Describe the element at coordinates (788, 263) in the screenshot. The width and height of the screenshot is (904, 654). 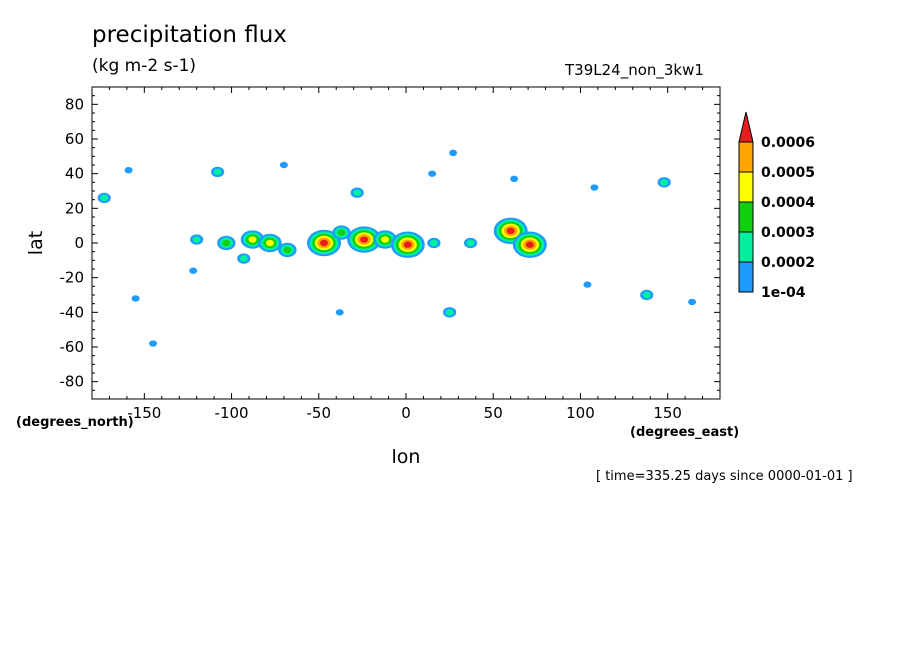
I see `colorbar-label: 0.0002` at that location.